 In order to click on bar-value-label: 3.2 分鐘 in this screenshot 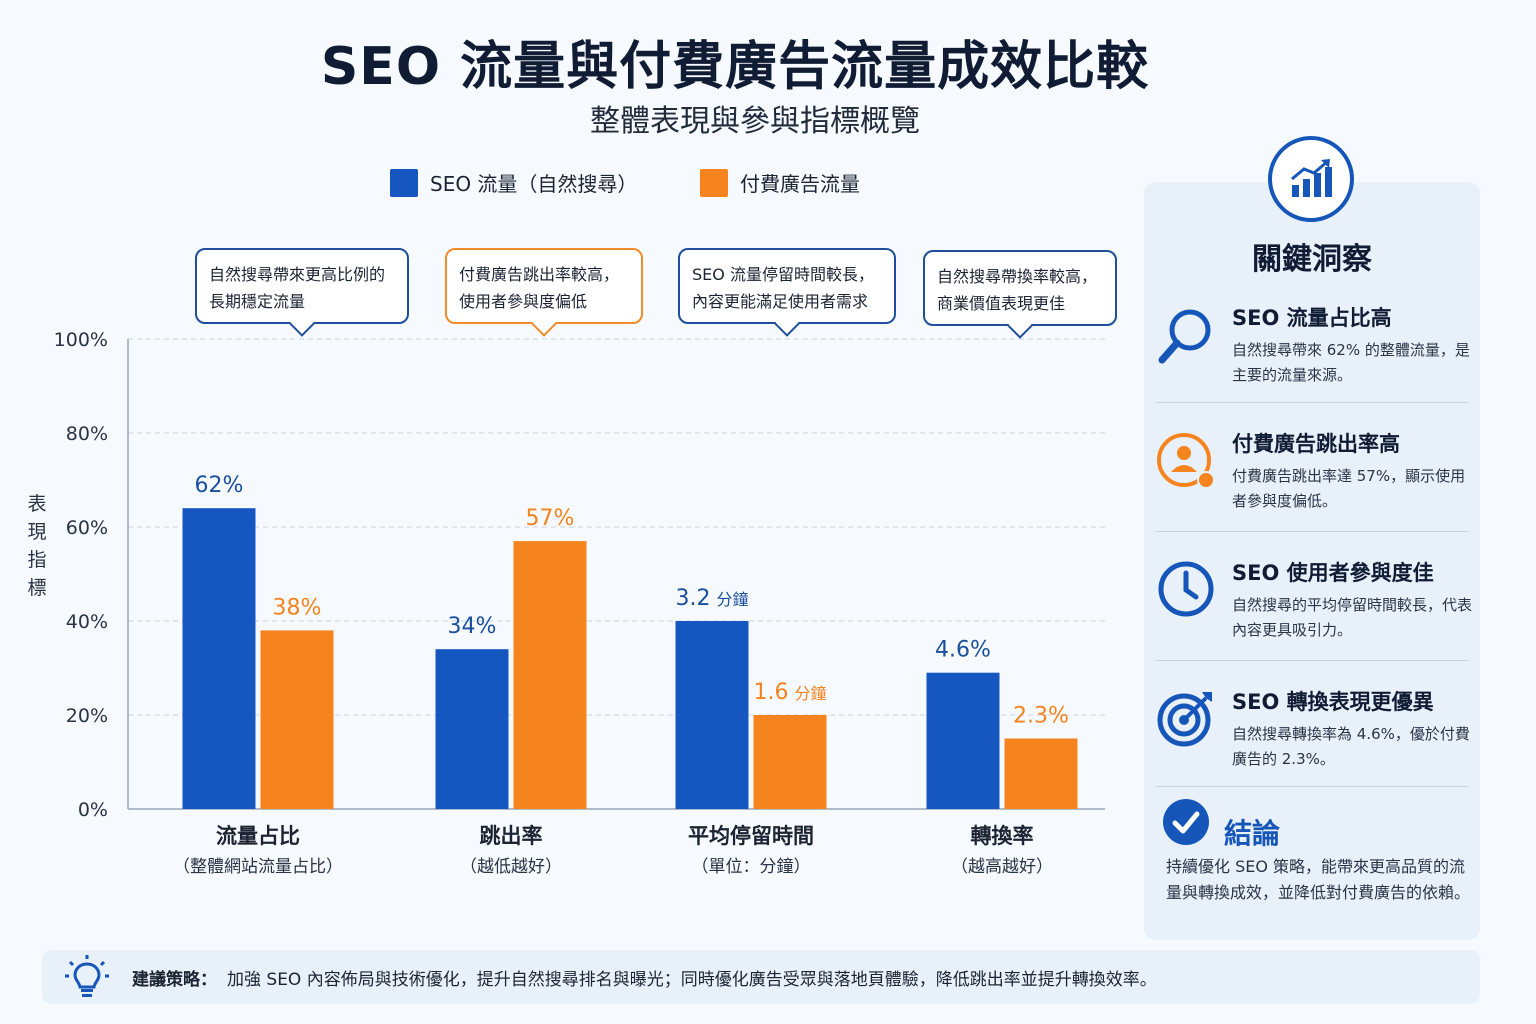, I will do `click(711, 598)`.